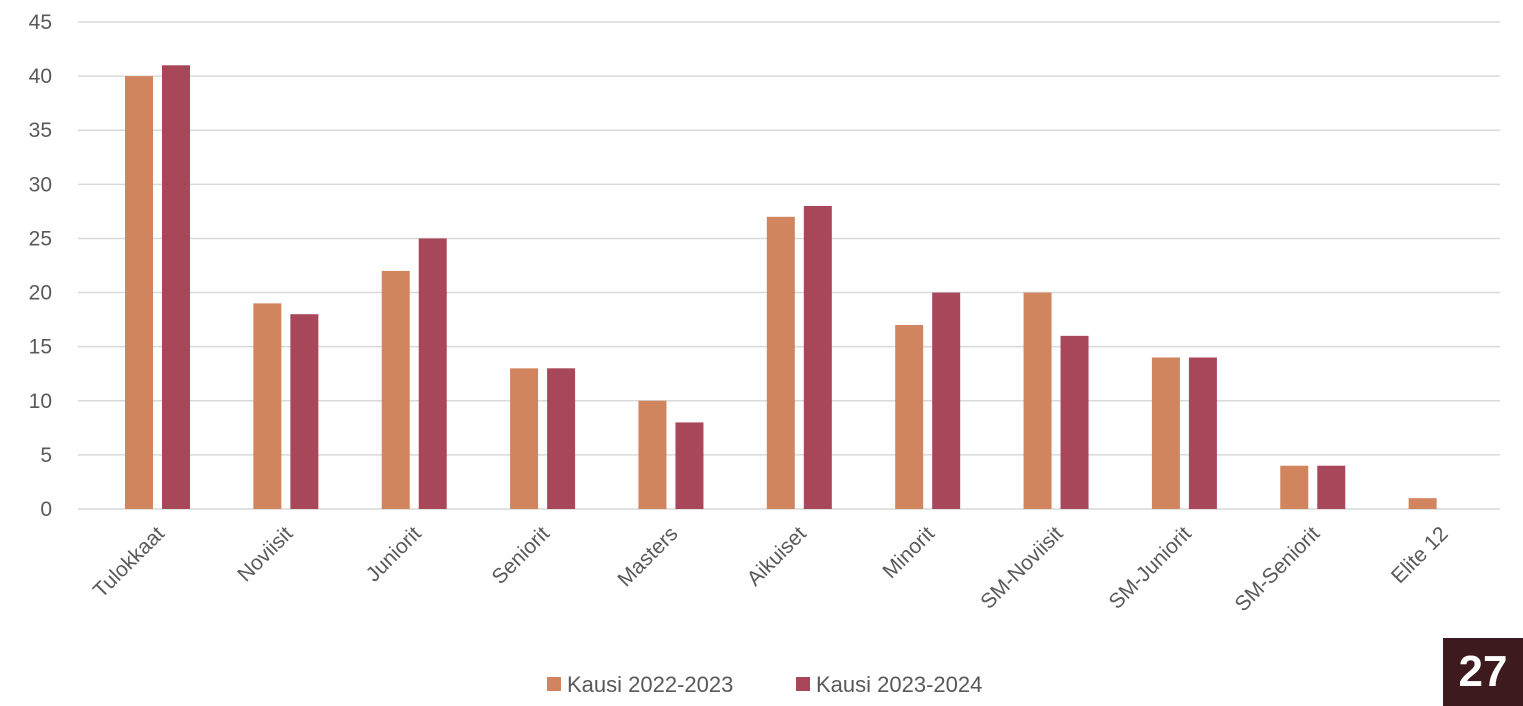  What do you see at coordinates (40, 238) in the screenshot?
I see `y-tick-label: 25` at bounding box center [40, 238].